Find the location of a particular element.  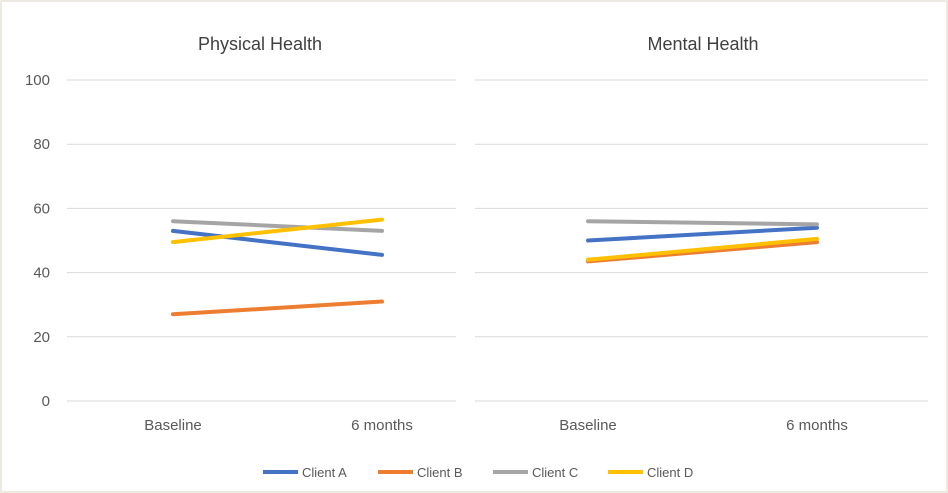

mental-health-line-client-d is located at coordinates (702, 249).